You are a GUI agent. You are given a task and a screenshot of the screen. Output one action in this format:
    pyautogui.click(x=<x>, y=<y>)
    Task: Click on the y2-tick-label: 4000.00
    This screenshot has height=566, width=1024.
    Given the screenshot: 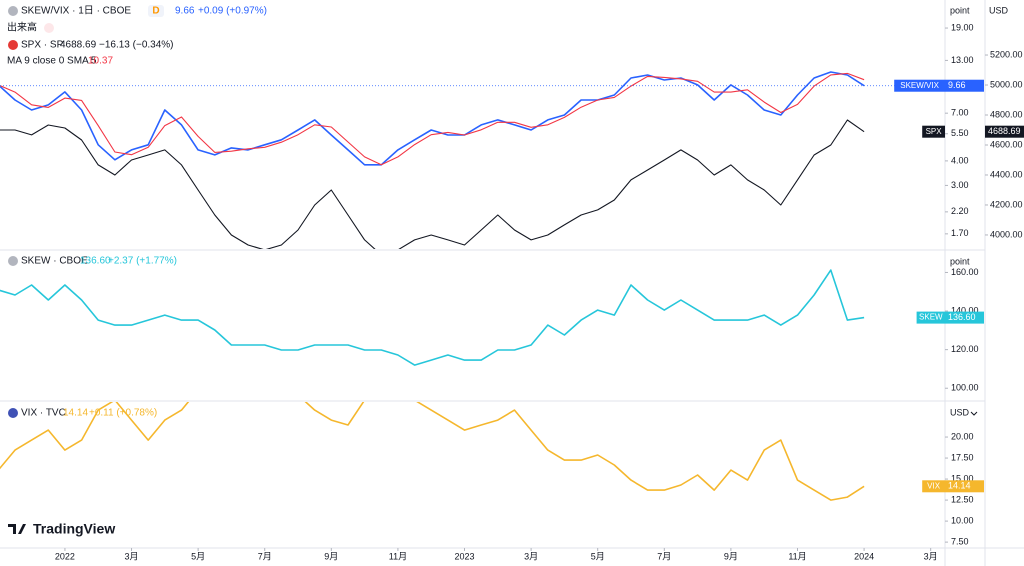 What is the action you would take?
    pyautogui.click(x=1006, y=234)
    